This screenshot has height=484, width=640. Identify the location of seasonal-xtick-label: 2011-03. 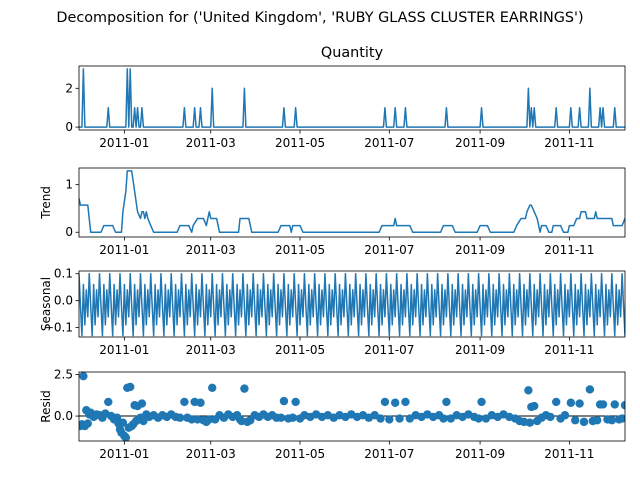
(211, 350).